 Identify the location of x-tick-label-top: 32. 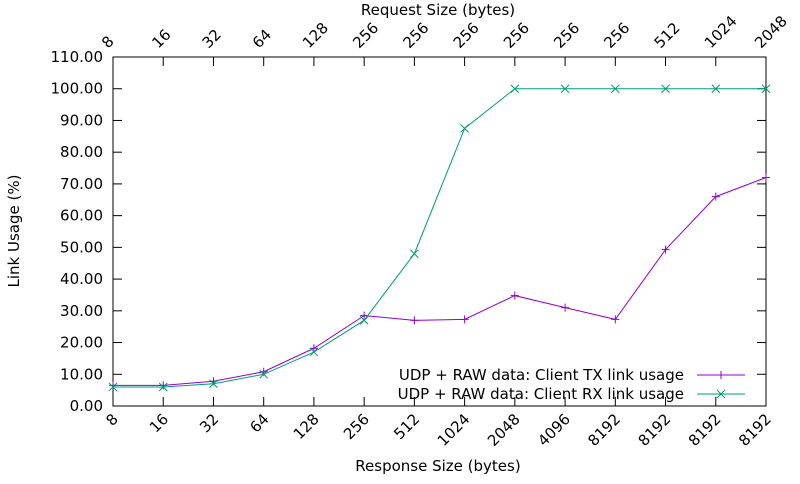
(212, 39).